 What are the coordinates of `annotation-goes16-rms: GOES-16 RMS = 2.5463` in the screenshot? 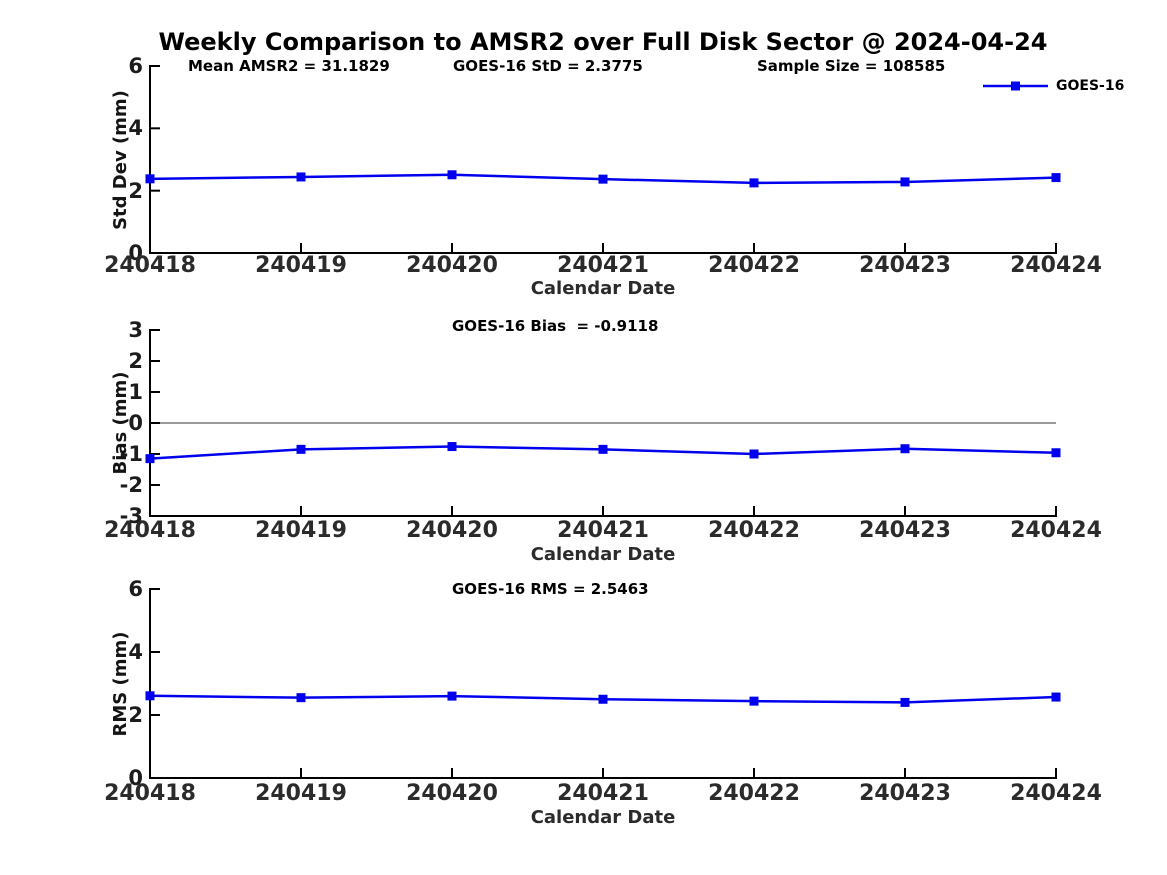 It's located at (550, 589).